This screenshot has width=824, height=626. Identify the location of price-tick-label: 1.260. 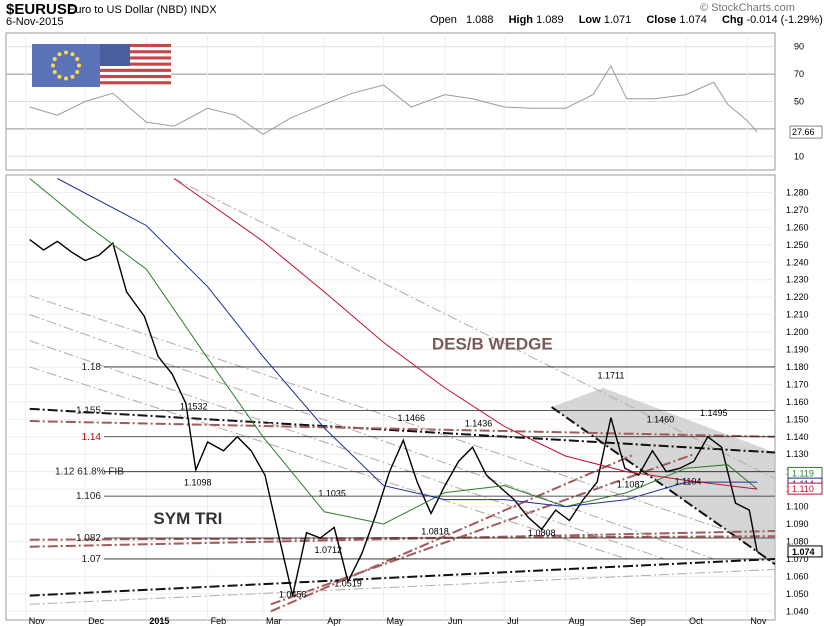
(797, 227).